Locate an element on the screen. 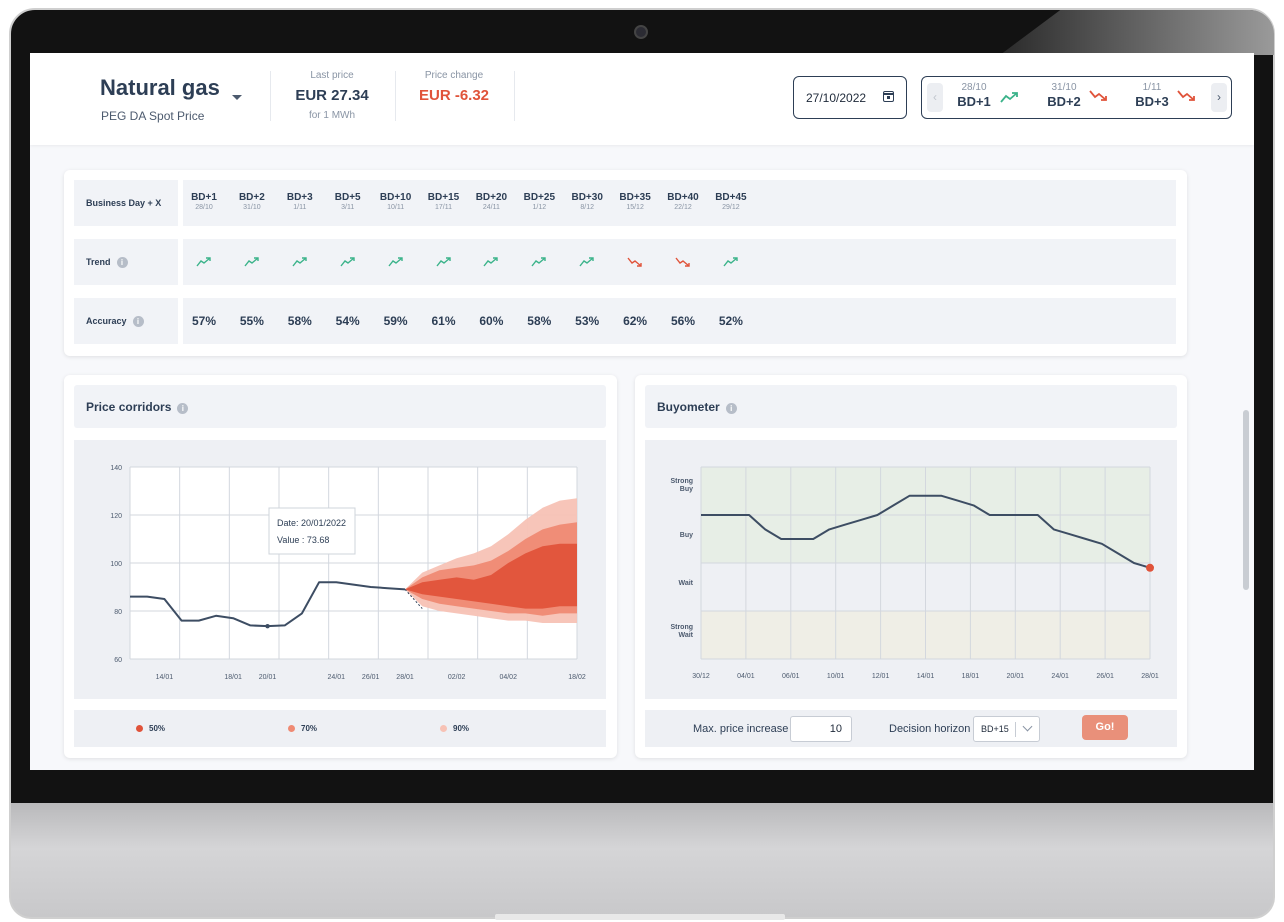  x-tick-label: 26/01 is located at coordinates (1105, 676).